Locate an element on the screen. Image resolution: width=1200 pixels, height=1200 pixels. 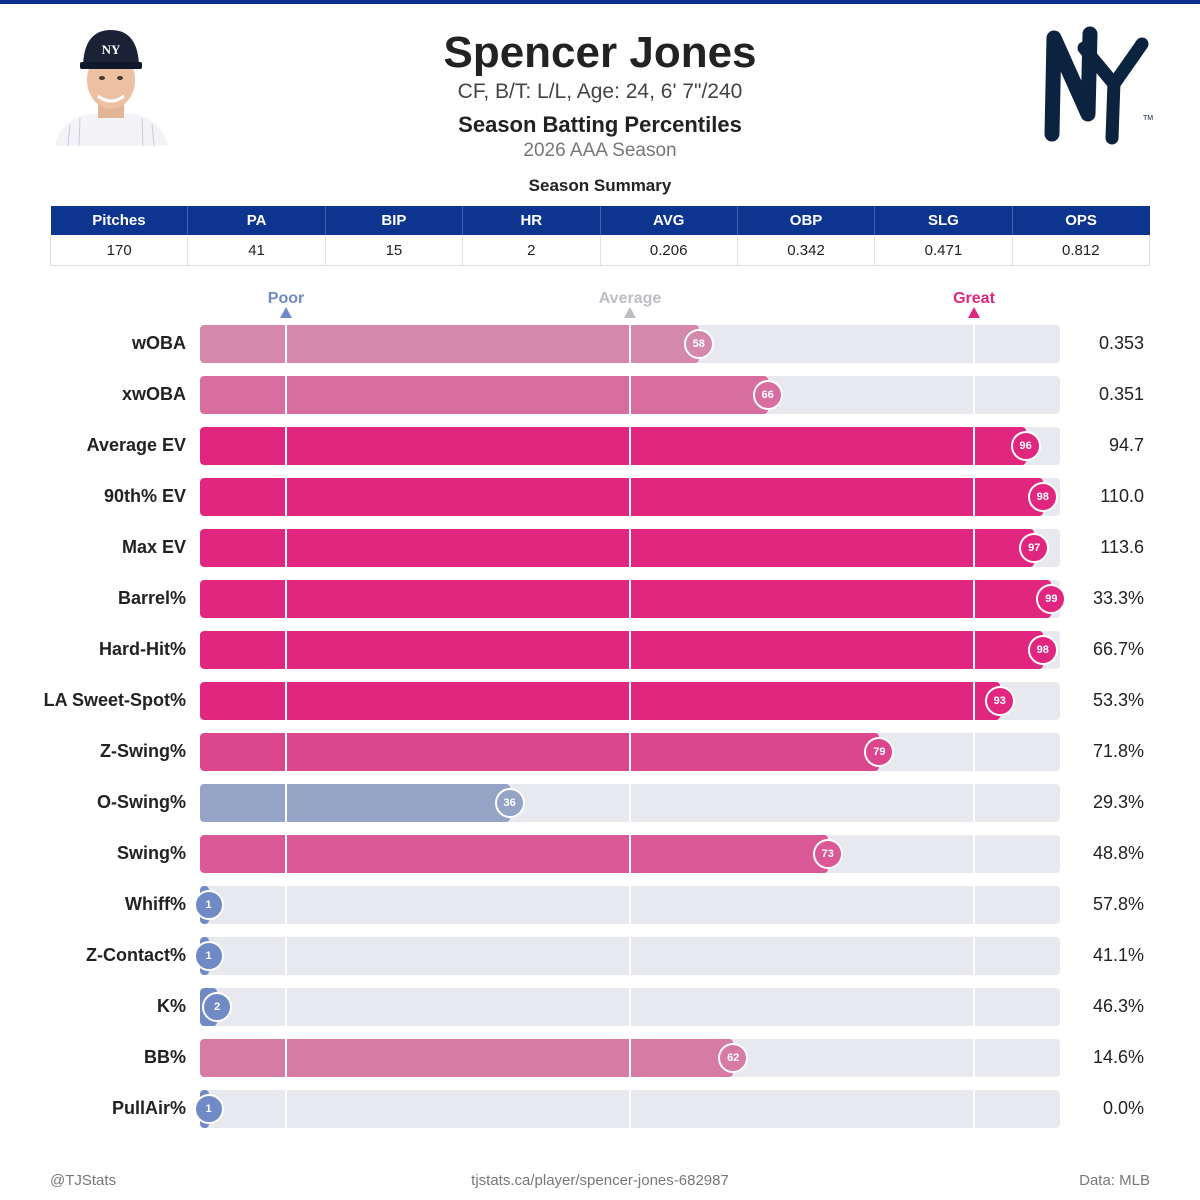
metric-label: Z-Swing% is located at coordinates (143, 751).